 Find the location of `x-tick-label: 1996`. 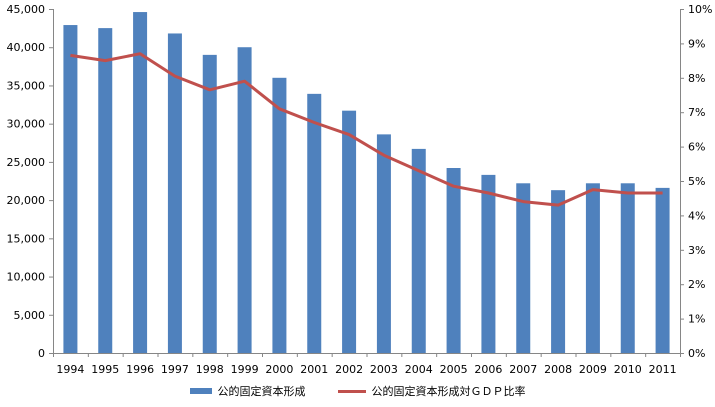

x-tick-label: 1996 is located at coordinates (140, 369).